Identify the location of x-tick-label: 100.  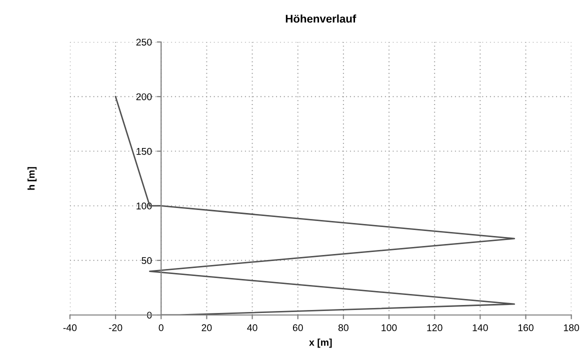
(389, 328).